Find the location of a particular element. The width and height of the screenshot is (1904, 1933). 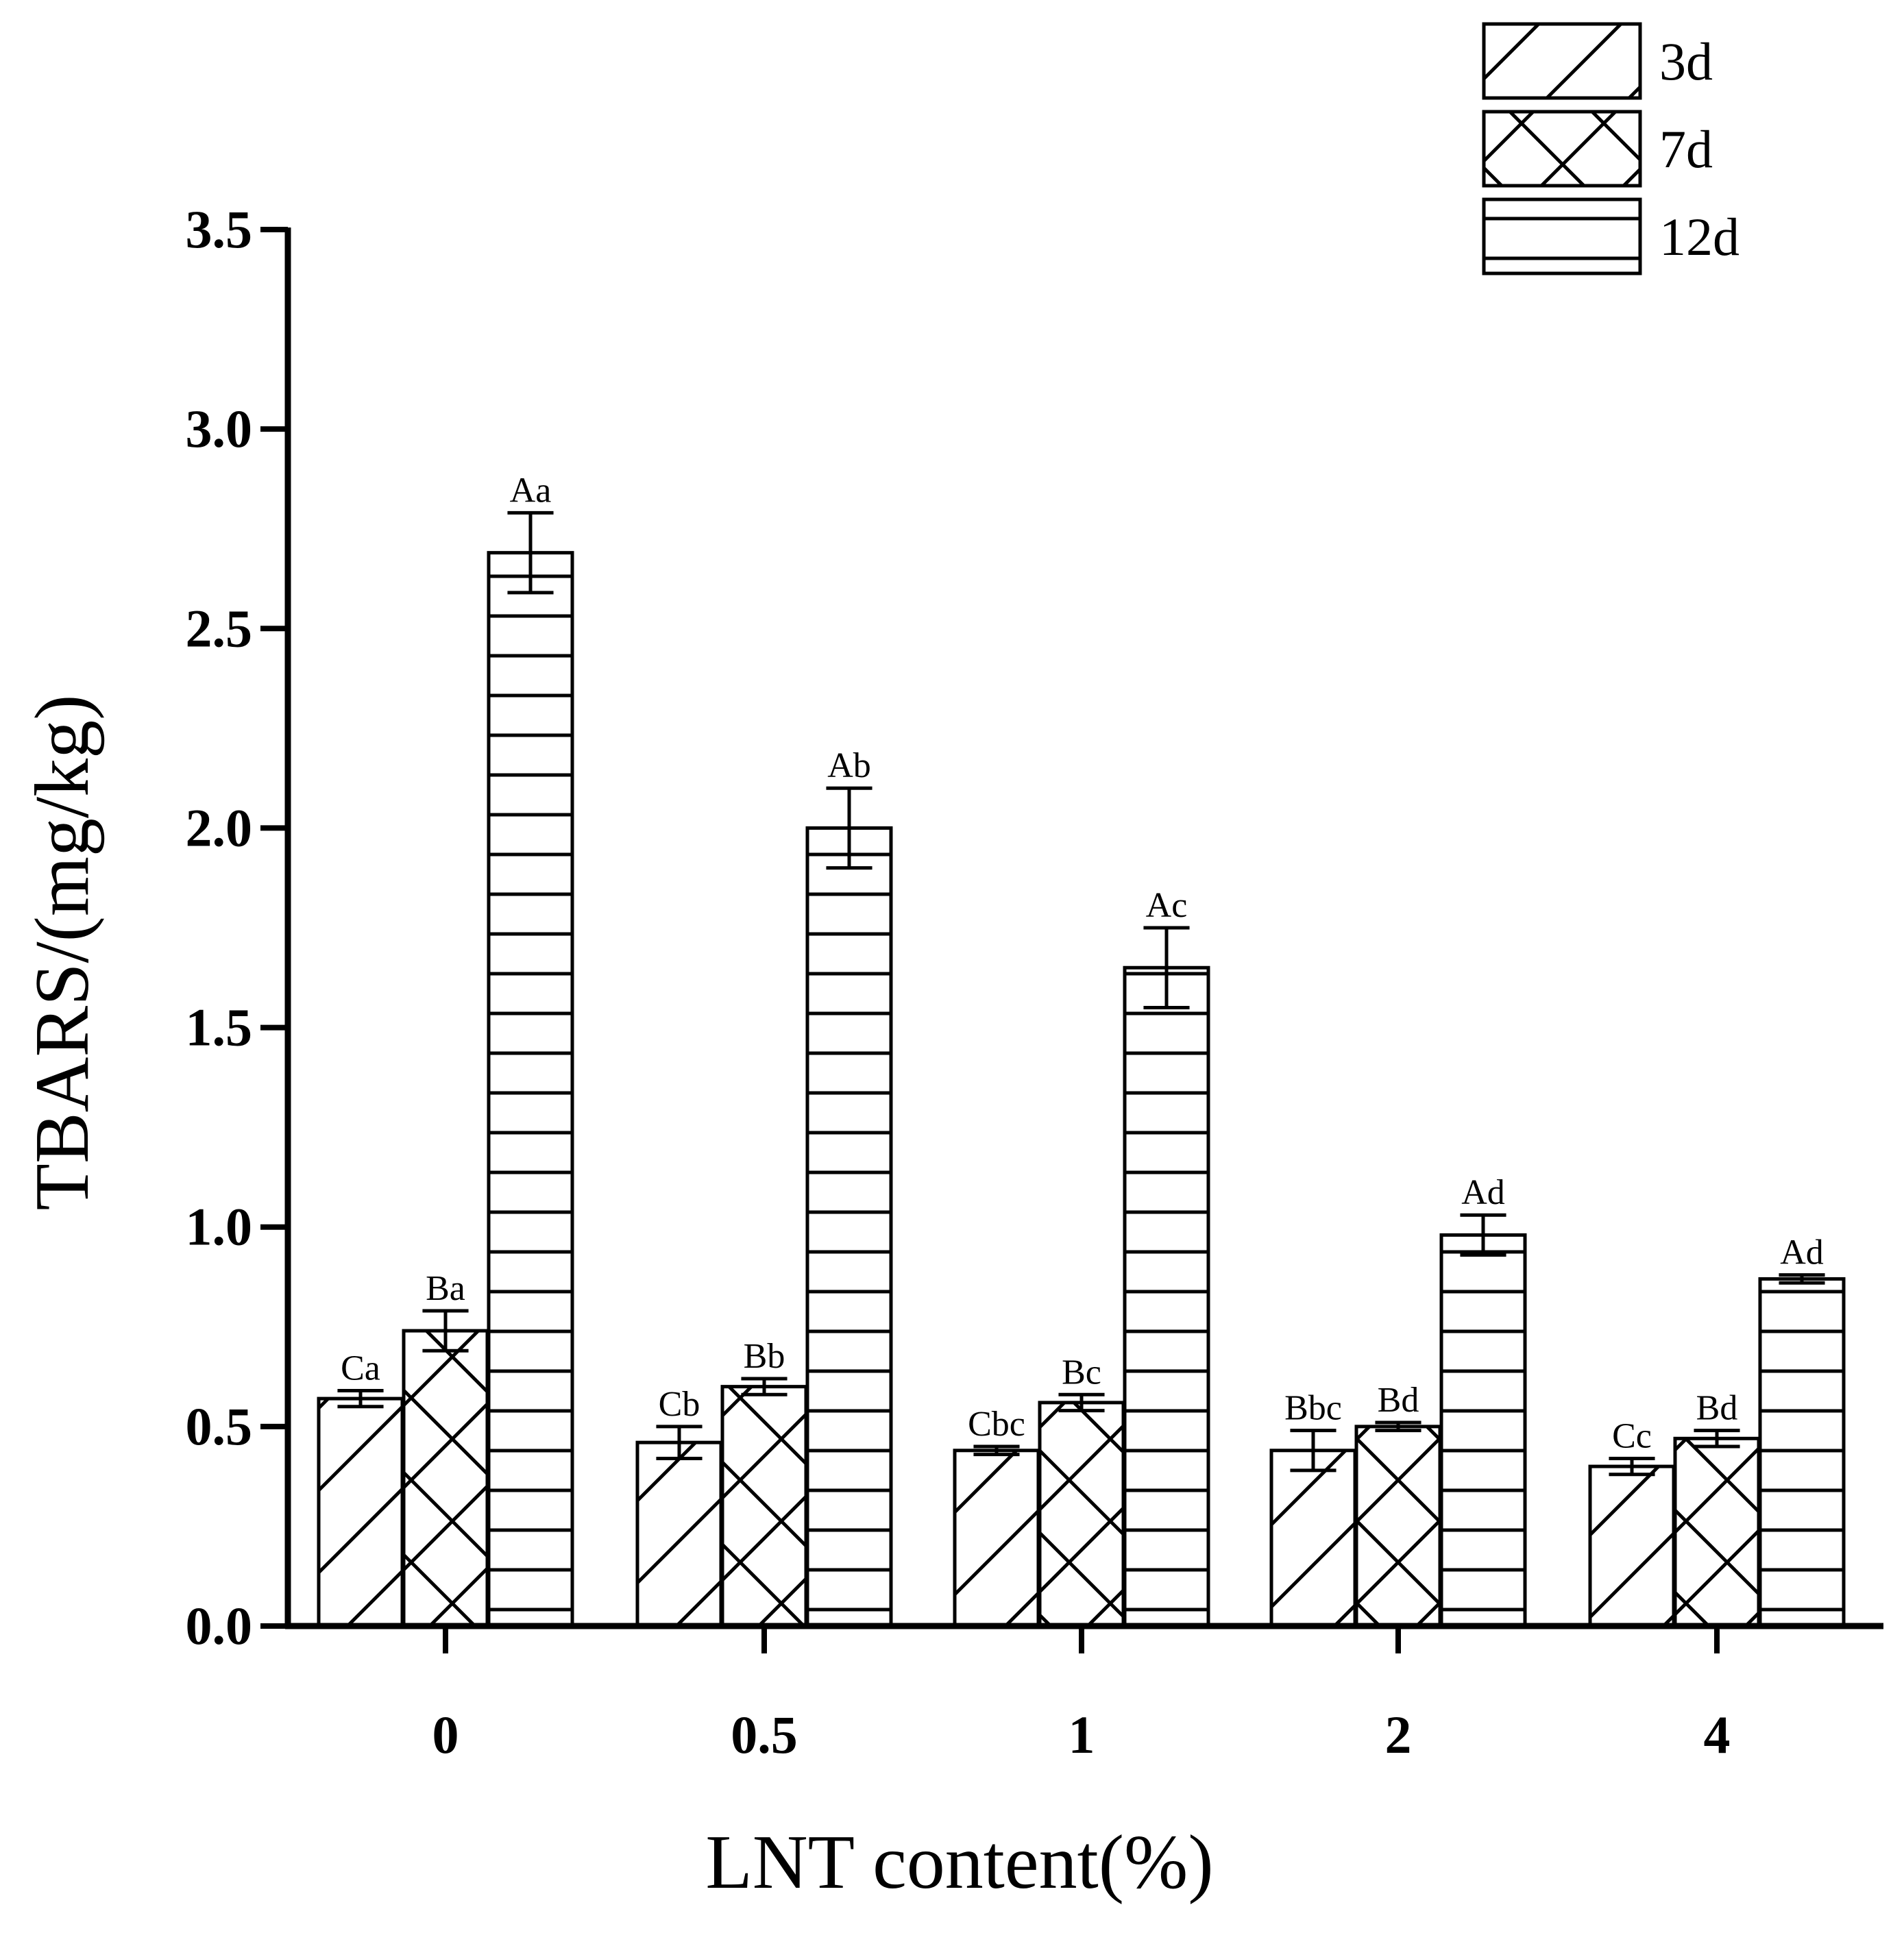

significance-label: Cbc is located at coordinates (996, 1424).